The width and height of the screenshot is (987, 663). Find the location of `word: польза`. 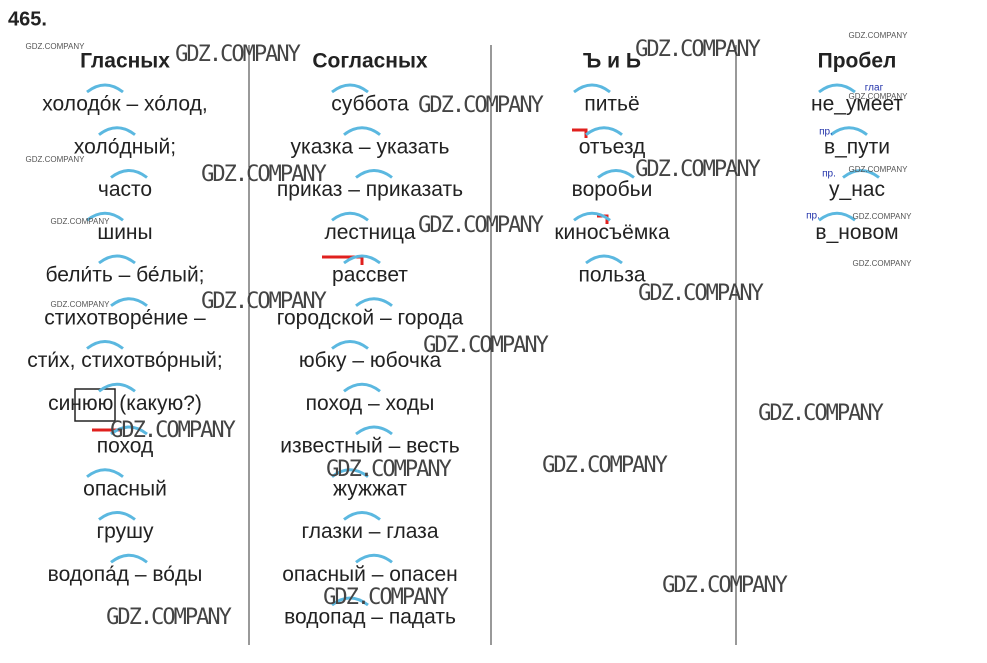

word: польза is located at coordinates (611, 275).